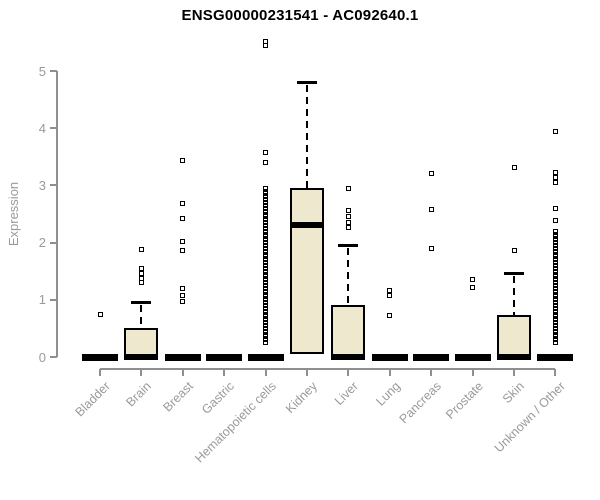 This screenshot has height=500, width=600. Describe the element at coordinates (13, 214) in the screenshot. I see `y-axis-label: Expression` at that location.